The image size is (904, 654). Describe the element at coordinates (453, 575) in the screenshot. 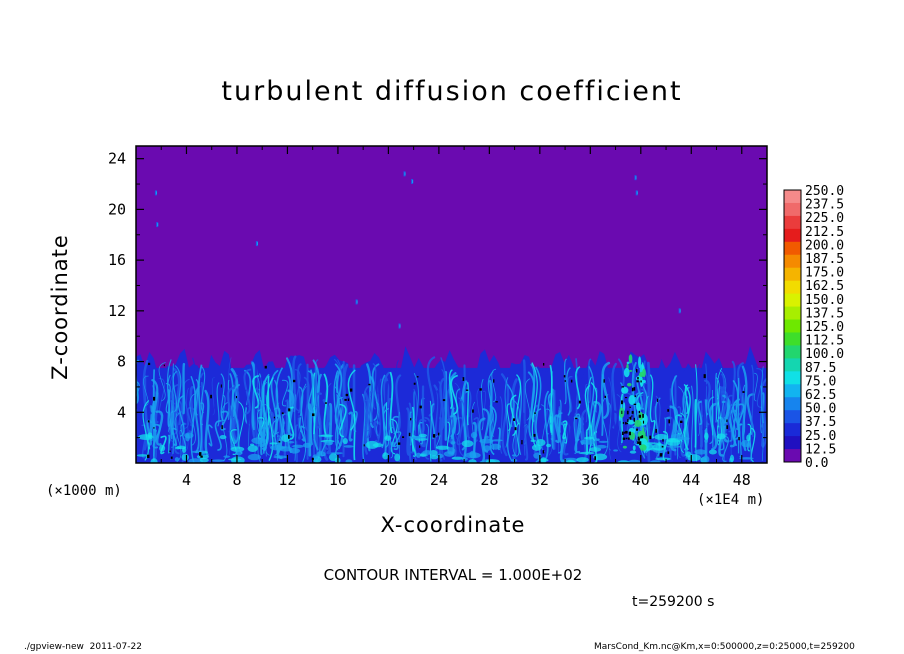

I see `contour-interval-value: CONTOUR INTERVAL = 1.000E+02` at that location.